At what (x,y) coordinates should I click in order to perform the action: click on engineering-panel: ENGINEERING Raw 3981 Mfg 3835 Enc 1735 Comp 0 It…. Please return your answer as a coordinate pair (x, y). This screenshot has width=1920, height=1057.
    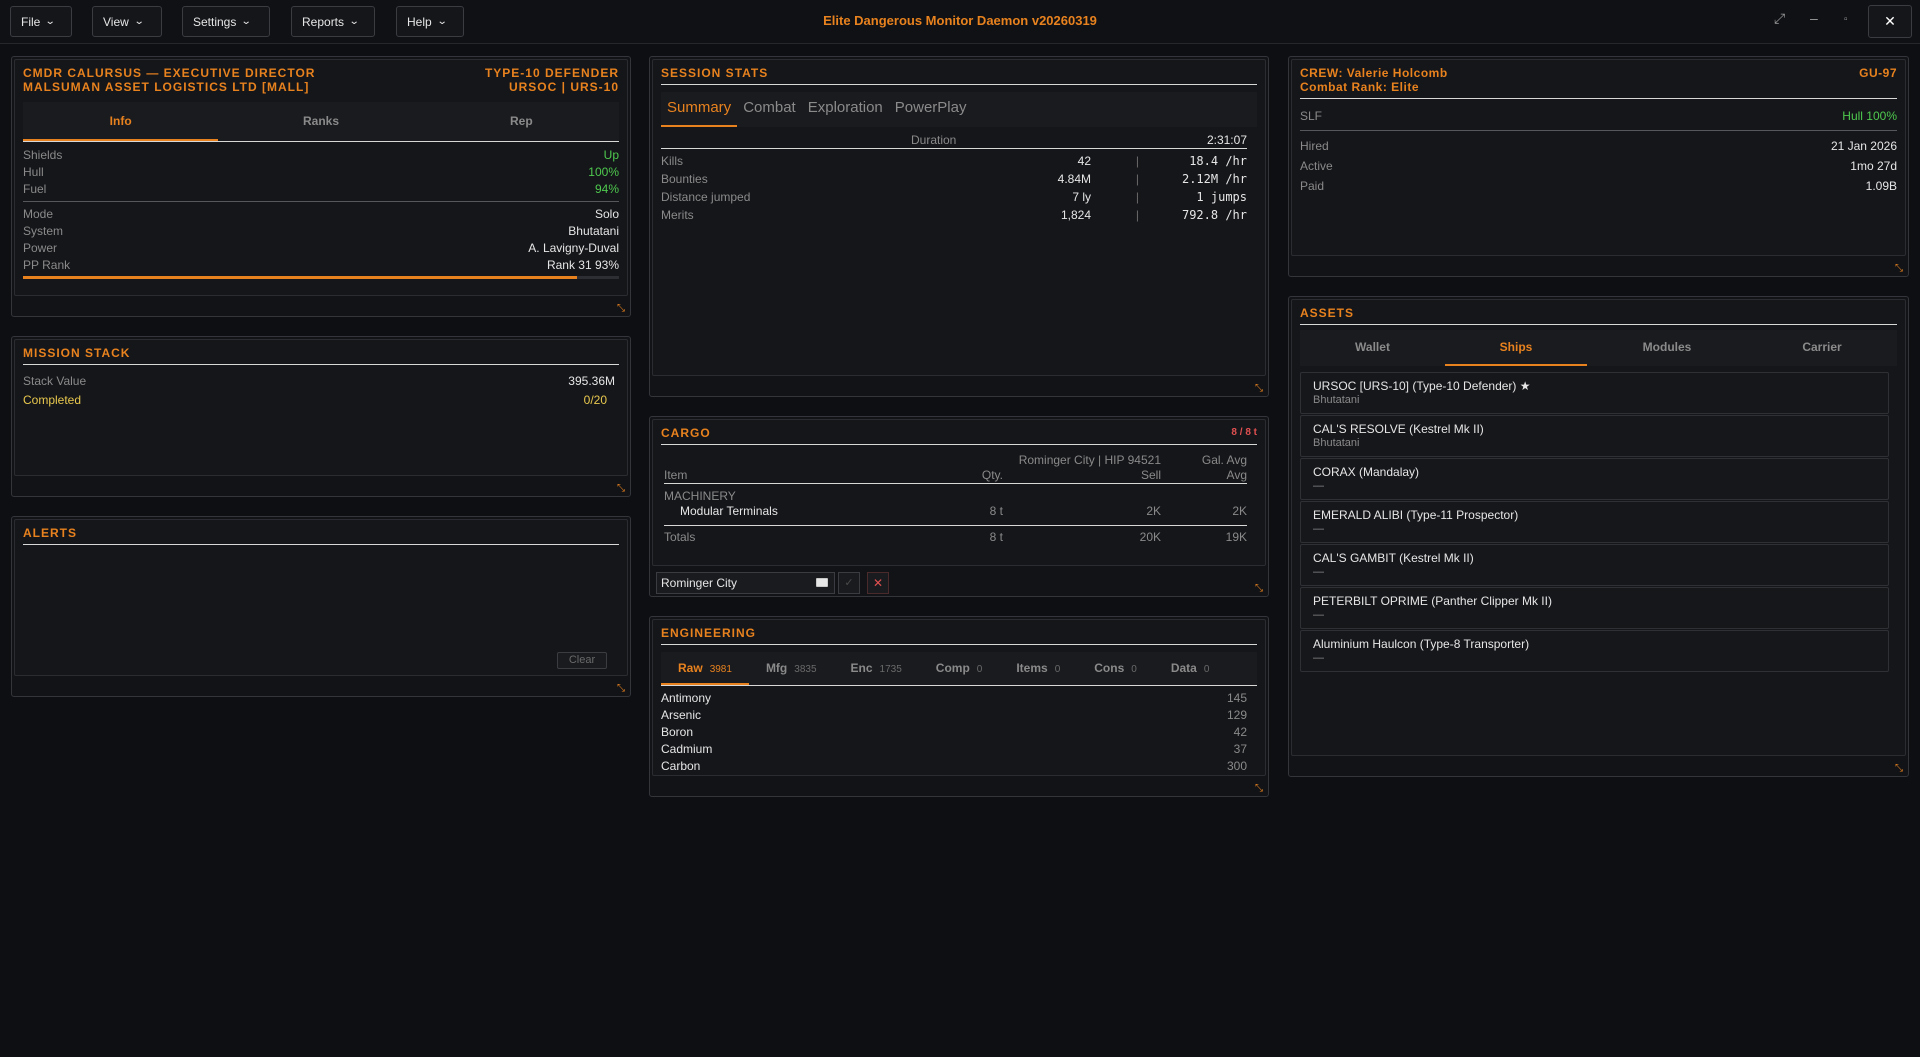
    Looking at the image, I should click on (959, 706).